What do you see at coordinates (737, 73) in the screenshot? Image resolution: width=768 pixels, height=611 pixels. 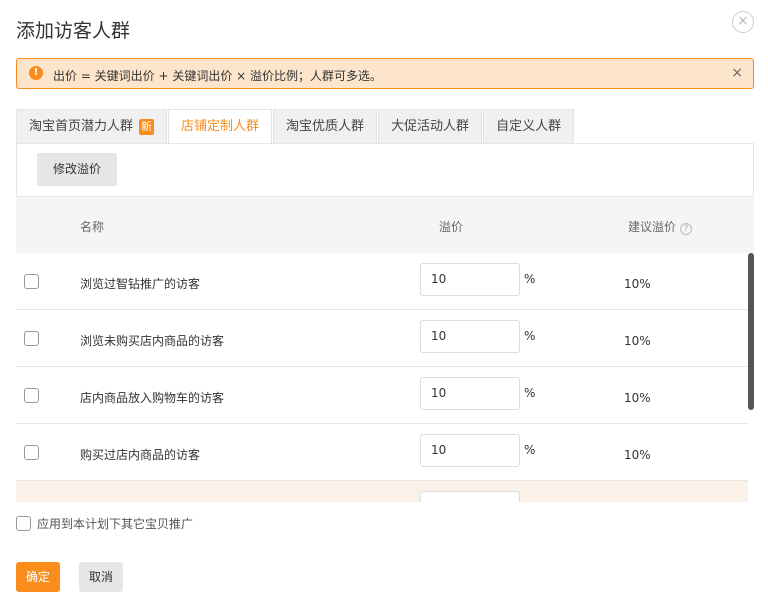 I see `alert-close-icon: ×` at bounding box center [737, 73].